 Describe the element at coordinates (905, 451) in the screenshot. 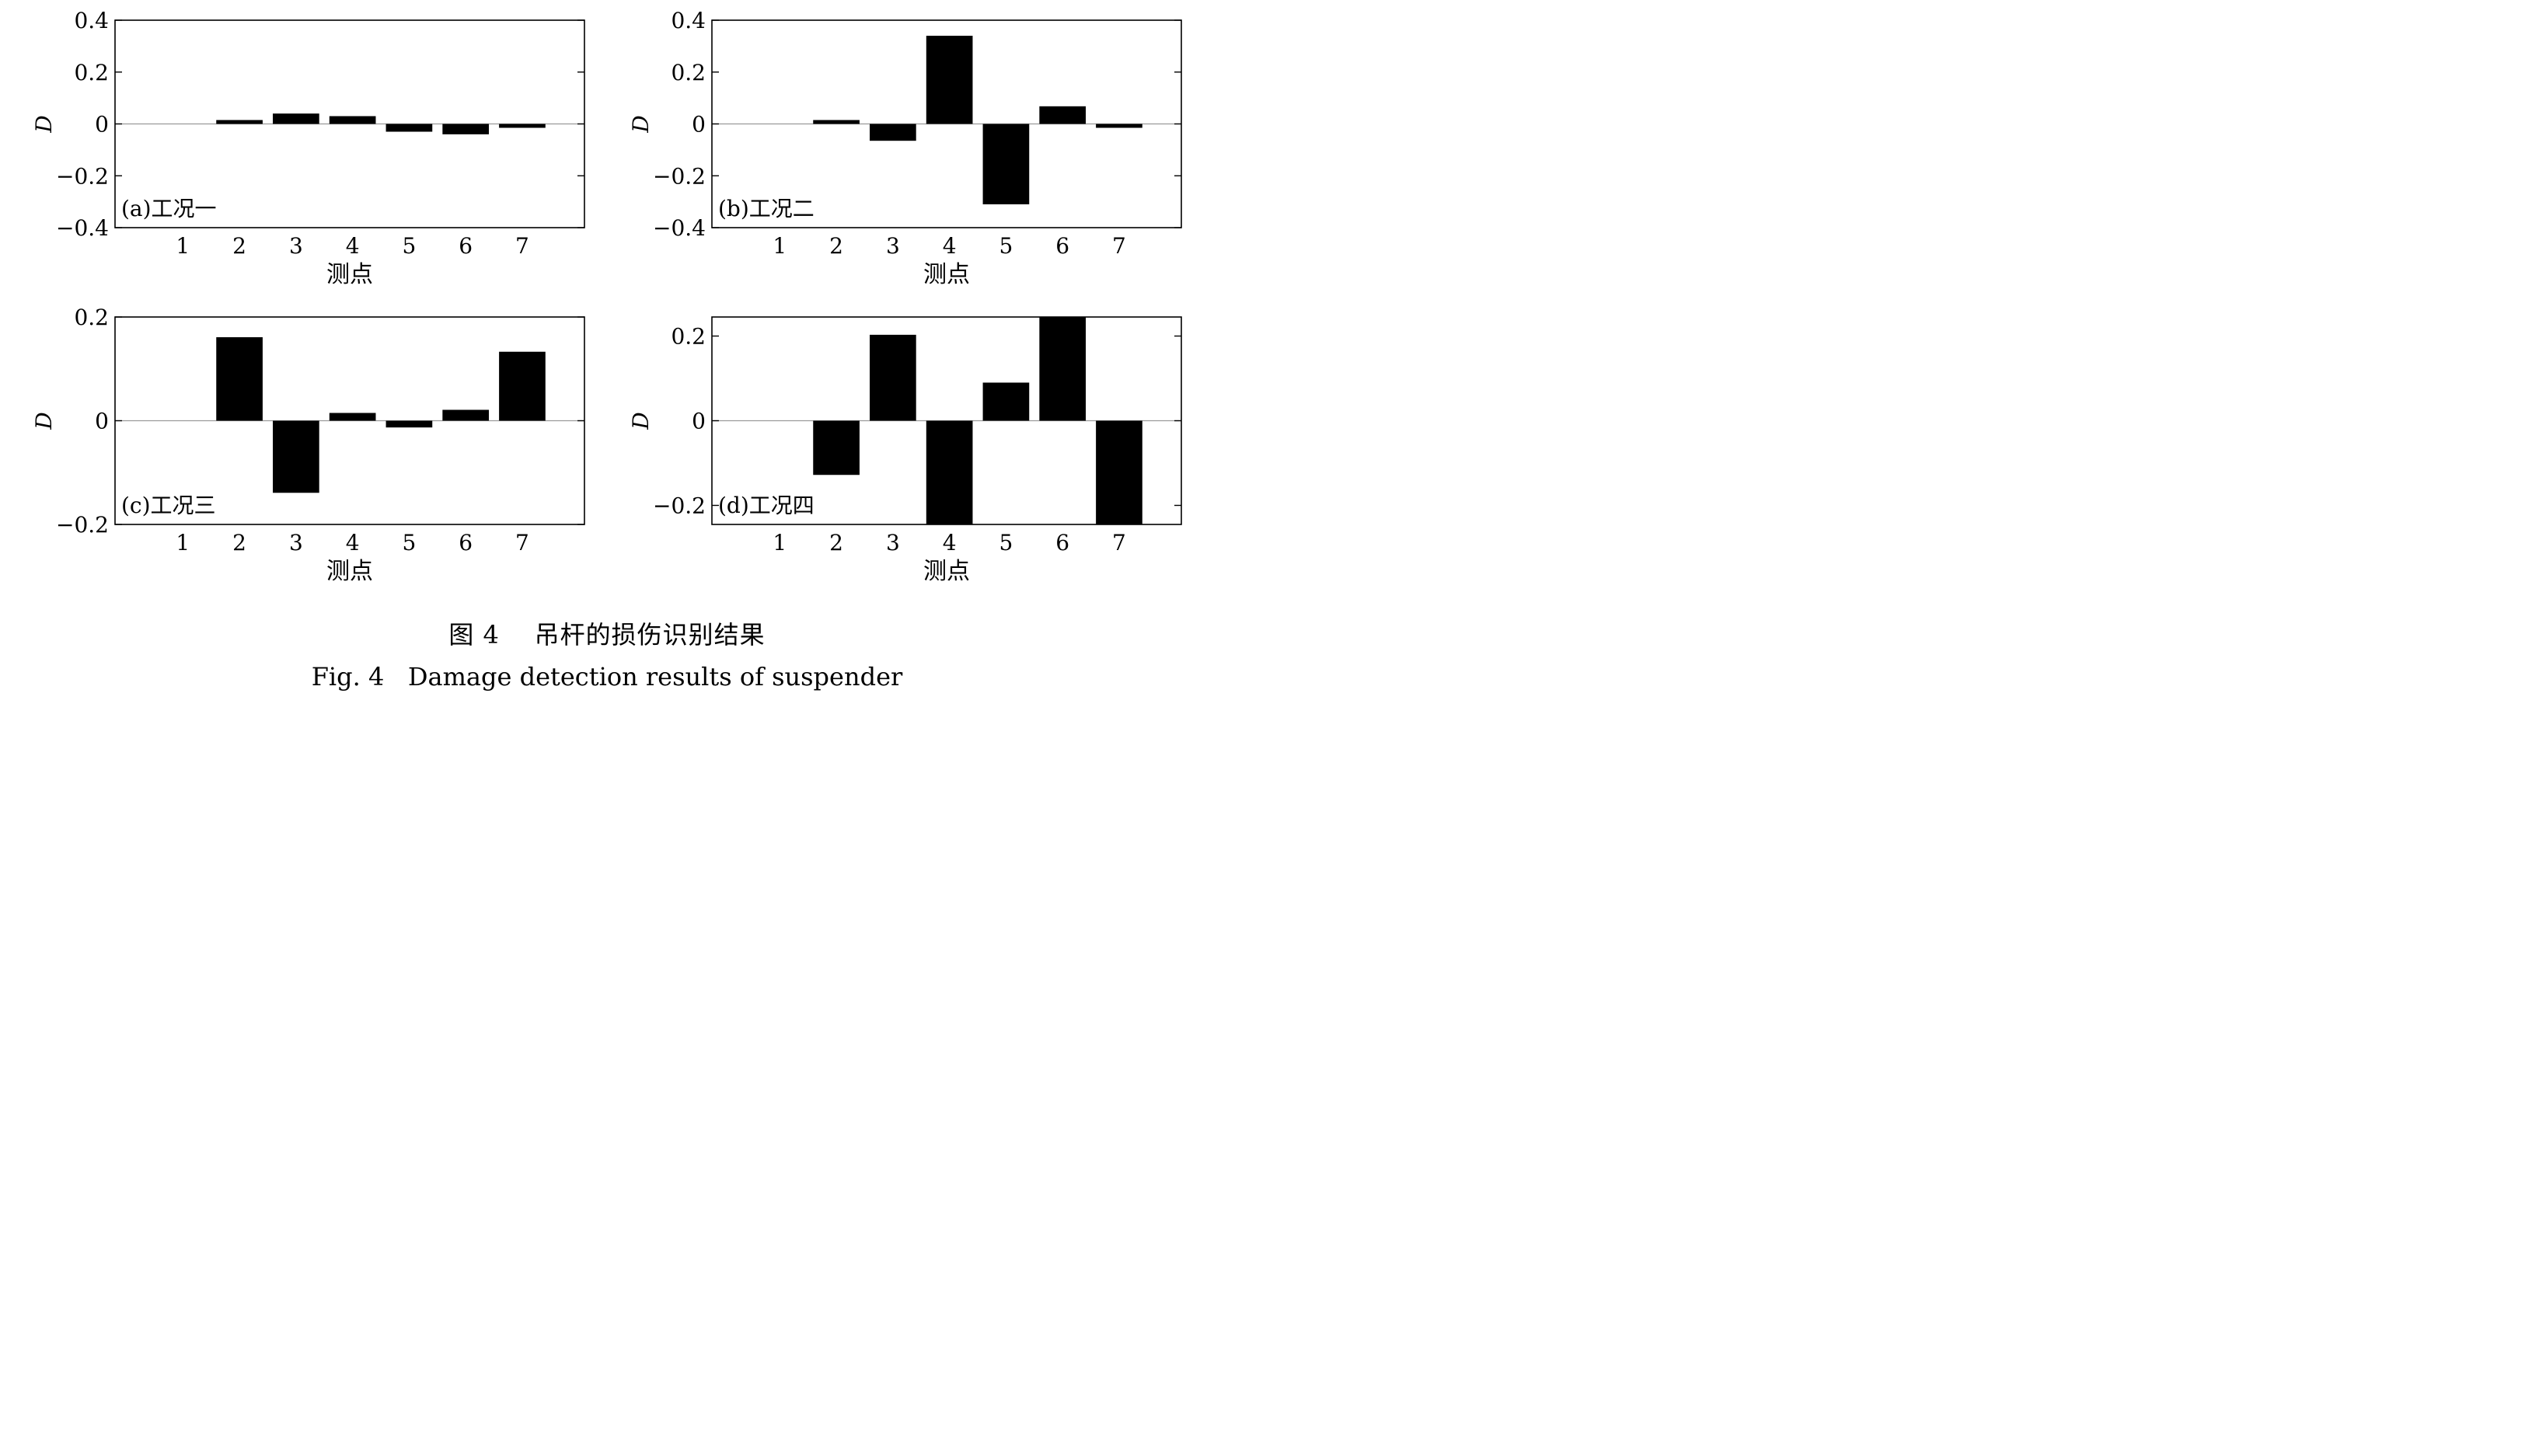

I see `chart-panel-d: 0.2 0 −0.2 1 2 3 4 5 6 7 测点 D (d)工况四` at that location.